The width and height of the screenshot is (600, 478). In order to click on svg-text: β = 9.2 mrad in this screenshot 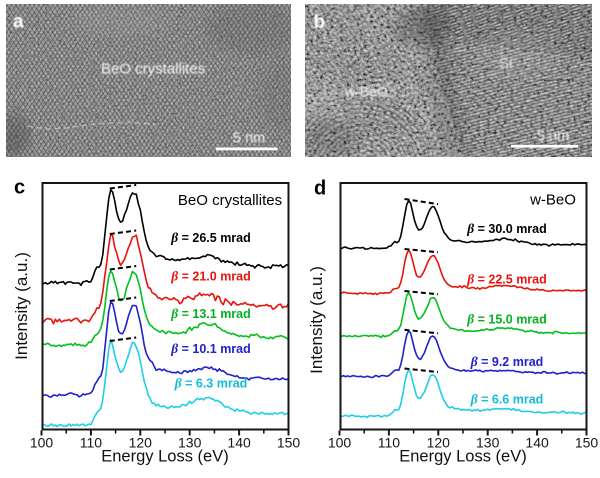, I will do `click(507, 361)`.